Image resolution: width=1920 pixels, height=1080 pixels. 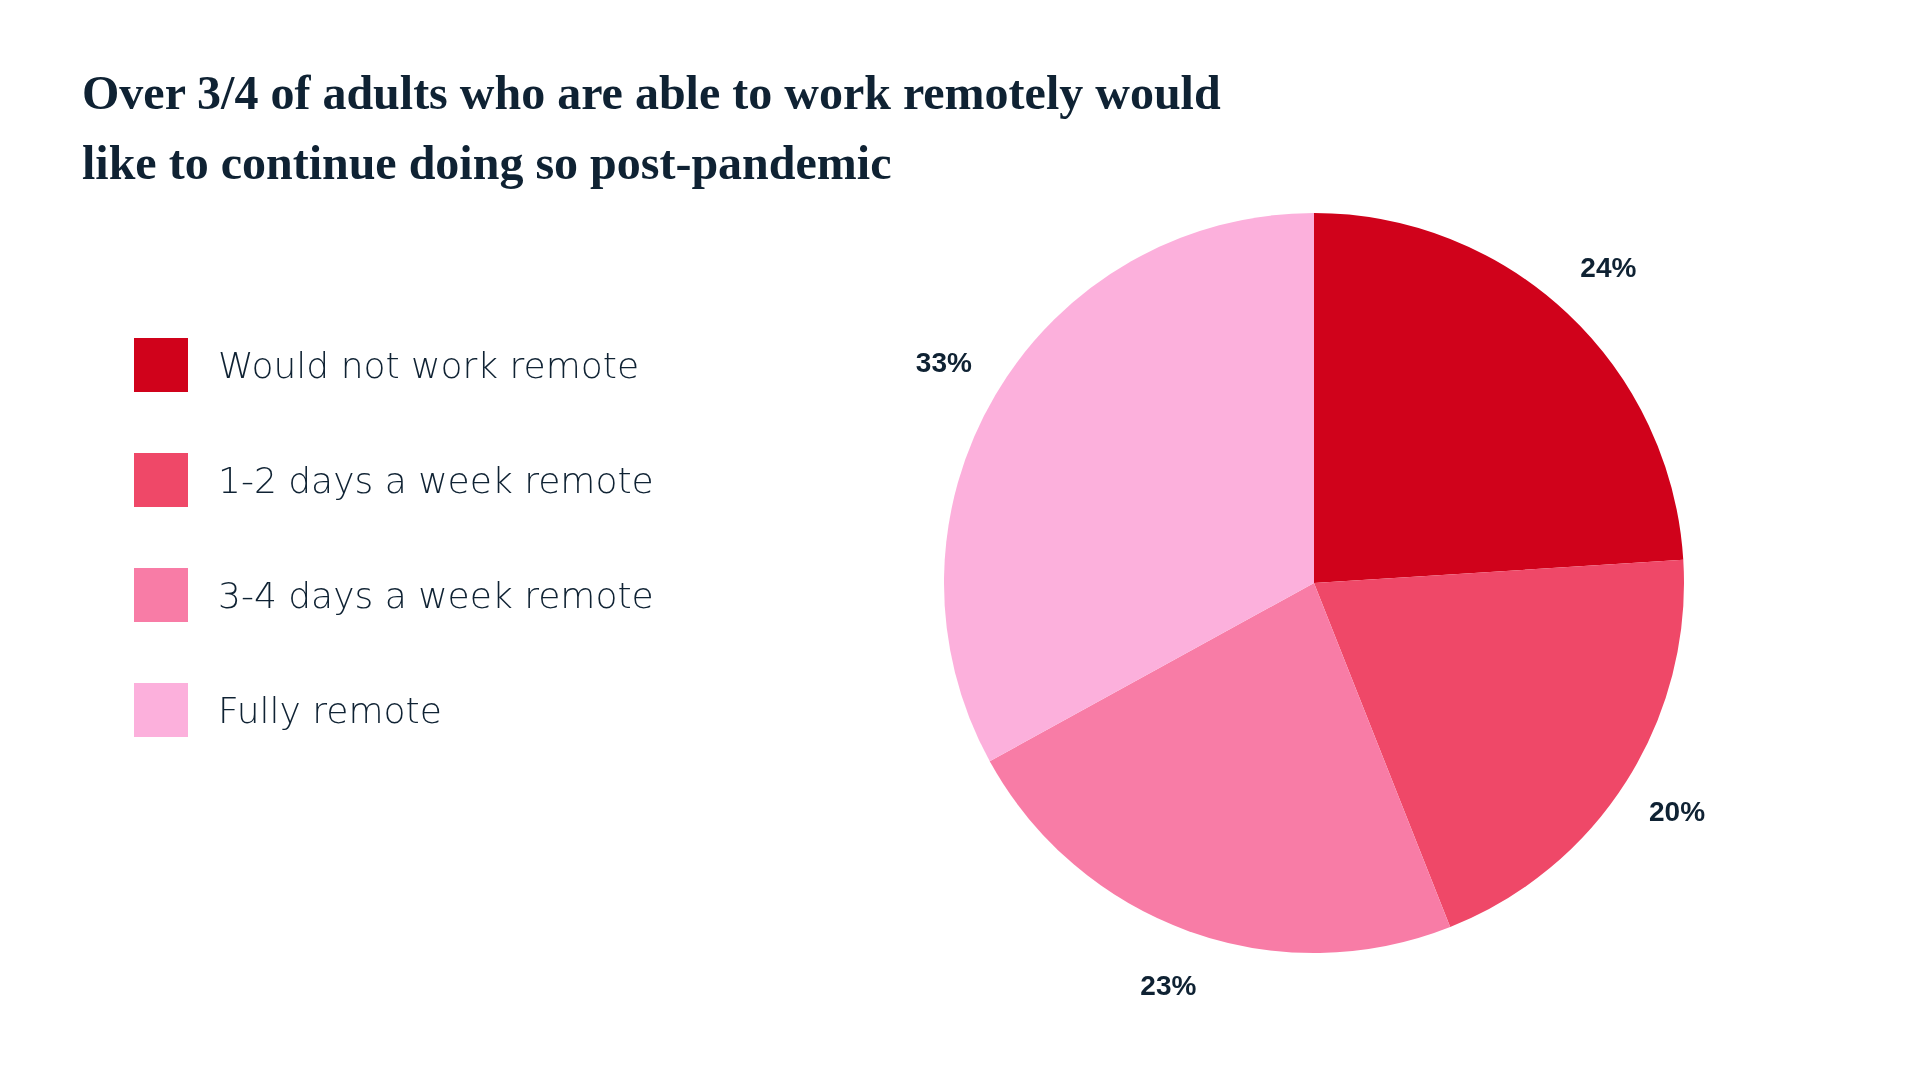 I want to click on chart-title: Over 3/4 of adults who are able to work remotely would like to continue doing so post-pandemic, so click(x=652, y=128).